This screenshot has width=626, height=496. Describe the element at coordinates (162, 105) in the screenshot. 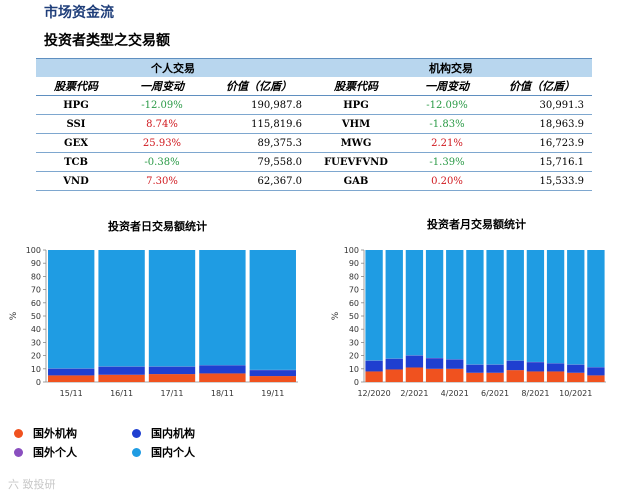

I see `change-cell: -12.09%` at that location.